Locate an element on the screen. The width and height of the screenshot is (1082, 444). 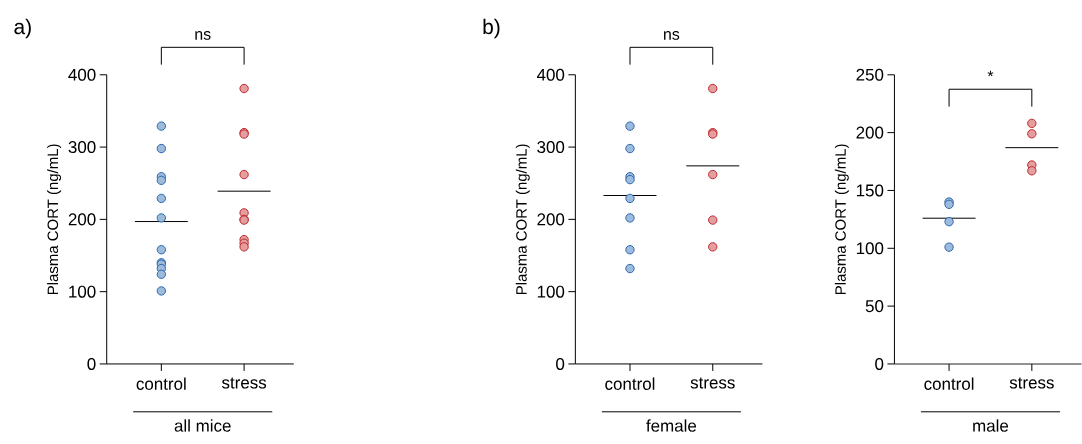
annotation: * is located at coordinates (990, 73).